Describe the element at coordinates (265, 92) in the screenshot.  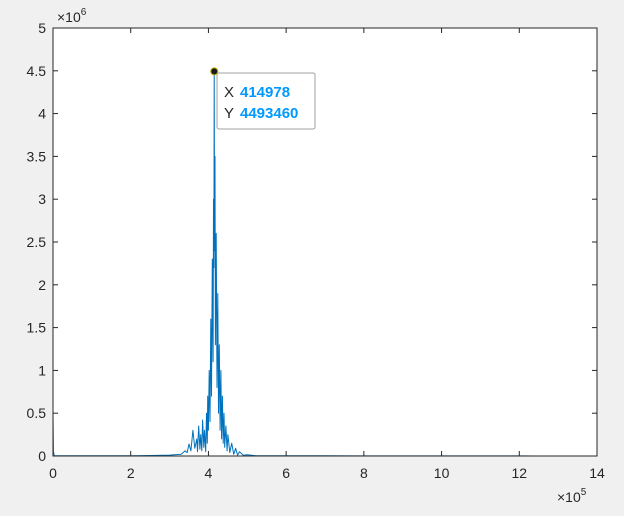
I see `datatip-x-value: 414978` at that location.